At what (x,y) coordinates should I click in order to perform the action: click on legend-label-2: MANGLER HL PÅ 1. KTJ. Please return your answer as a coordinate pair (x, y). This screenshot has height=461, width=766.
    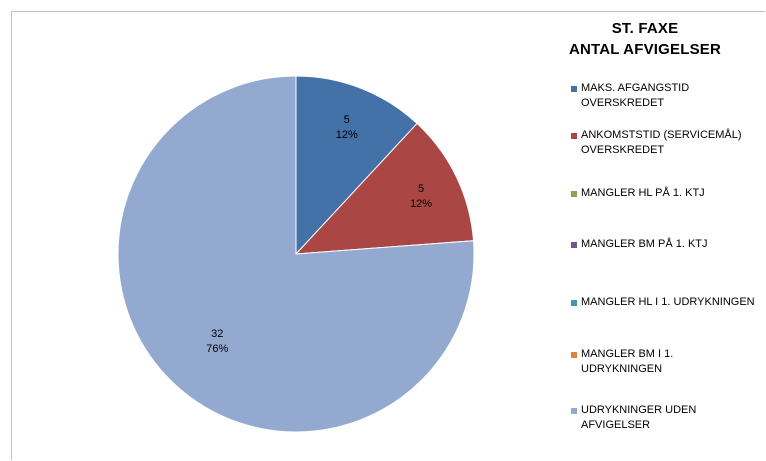
    Looking at the image, I should click on (643, 193).